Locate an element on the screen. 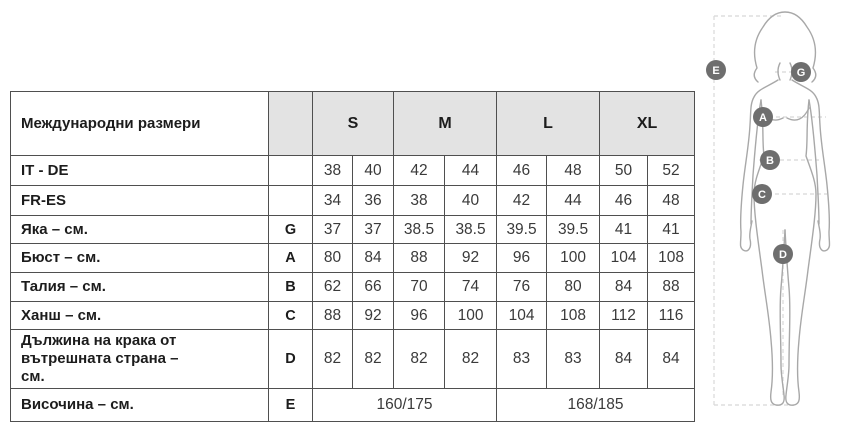 This screenshot has height=422, width=847. marker-c-circle is located at coordinates (762, 194).